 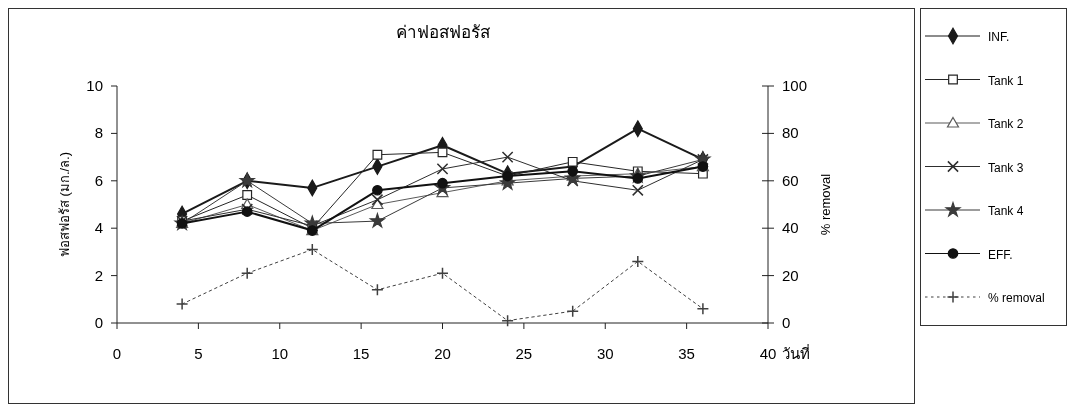 What do you see at coordinates (94, 85) in the screenshot?
I see `y-tick-label: 10` at bounding box center [94, 85].